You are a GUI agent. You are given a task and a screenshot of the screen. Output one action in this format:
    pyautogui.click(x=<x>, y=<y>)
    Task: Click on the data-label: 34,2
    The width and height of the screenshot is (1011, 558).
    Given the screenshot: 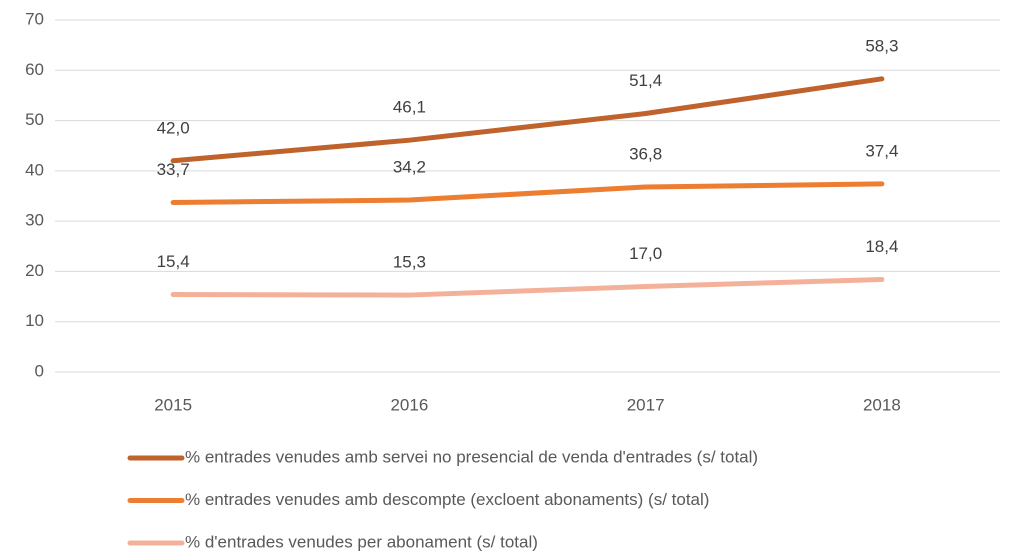 What is the action you would take?
    pyautogui.click(x=409, y=167)
    